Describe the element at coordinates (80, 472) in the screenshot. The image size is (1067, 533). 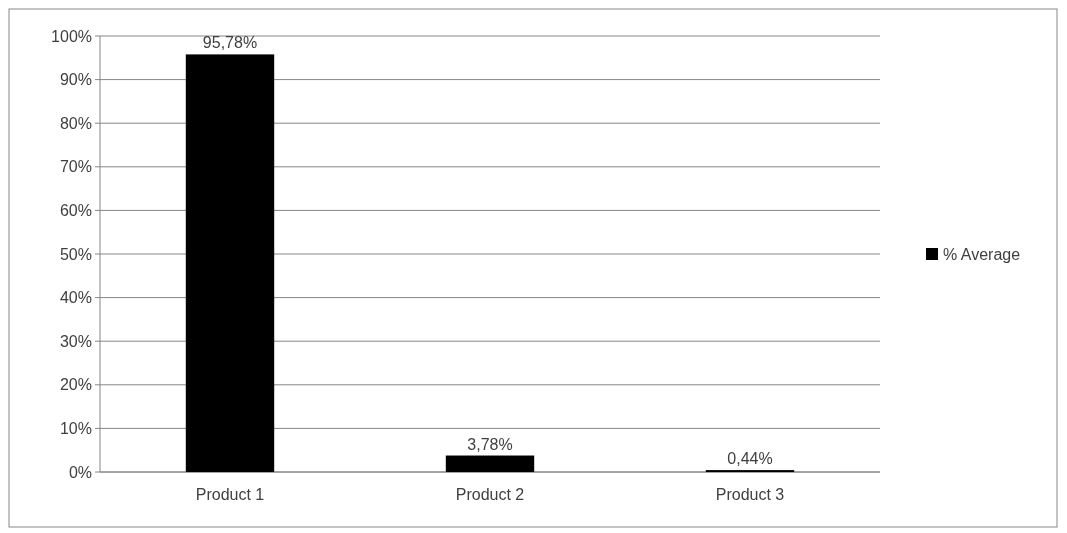
I see `y-tick-label: 0%` at that location.